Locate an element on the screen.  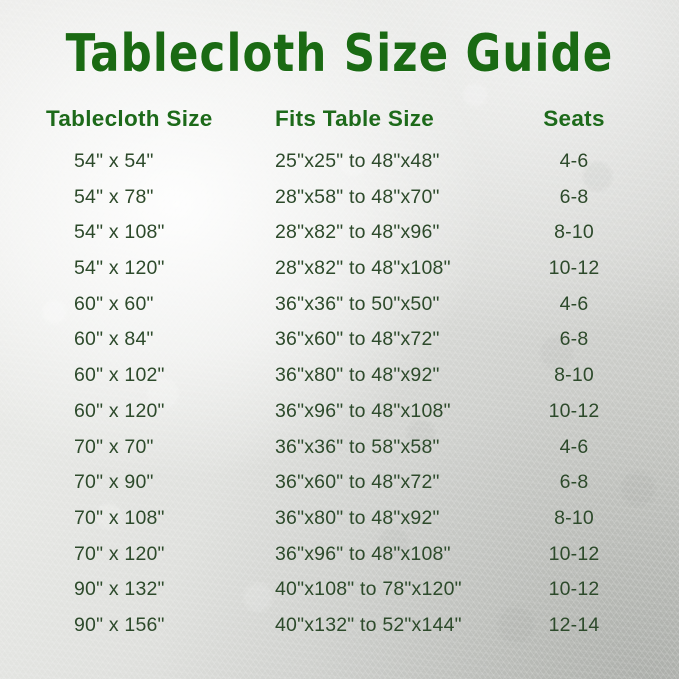
table-row: 70" x 70" 36"x36" to 58"x58" 4-6 is located at coordinates (339, 452).